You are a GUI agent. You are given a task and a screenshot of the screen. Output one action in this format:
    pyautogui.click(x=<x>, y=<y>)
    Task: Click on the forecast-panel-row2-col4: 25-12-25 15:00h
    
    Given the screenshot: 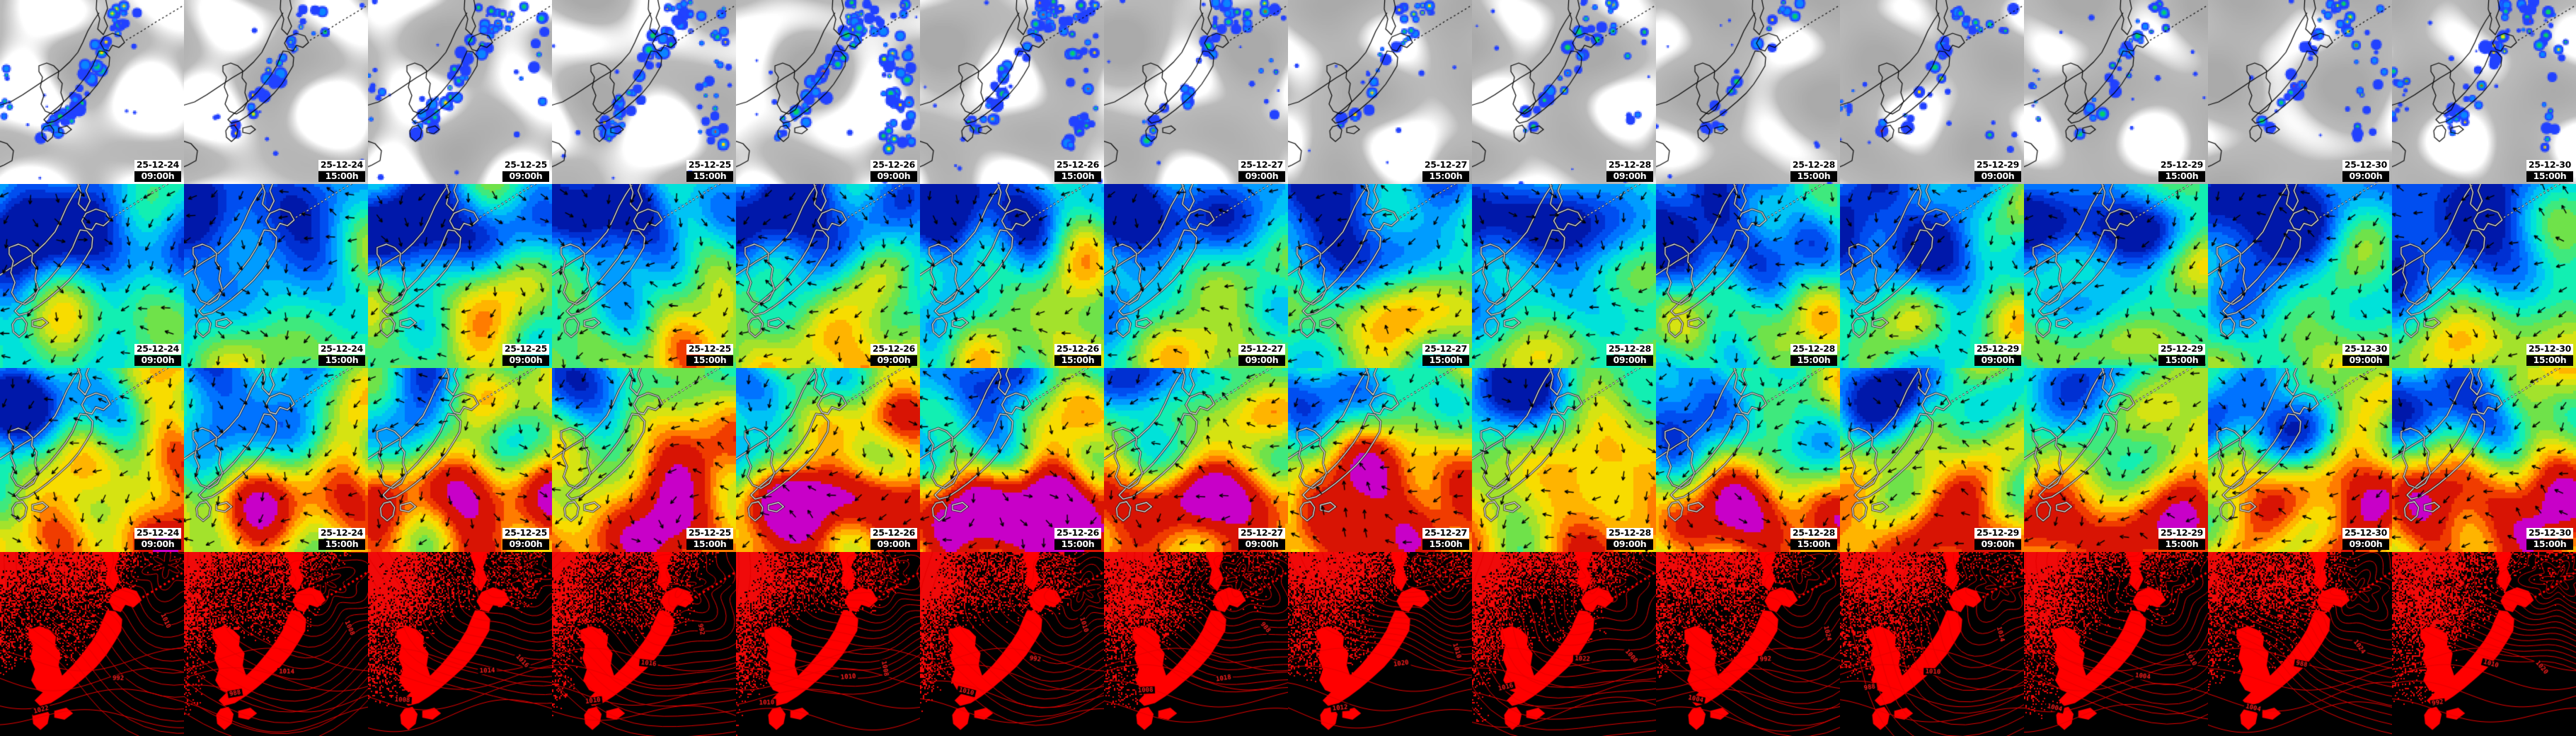 What is the action you would take?
    pyautogui.click(x=644, y=276)
    